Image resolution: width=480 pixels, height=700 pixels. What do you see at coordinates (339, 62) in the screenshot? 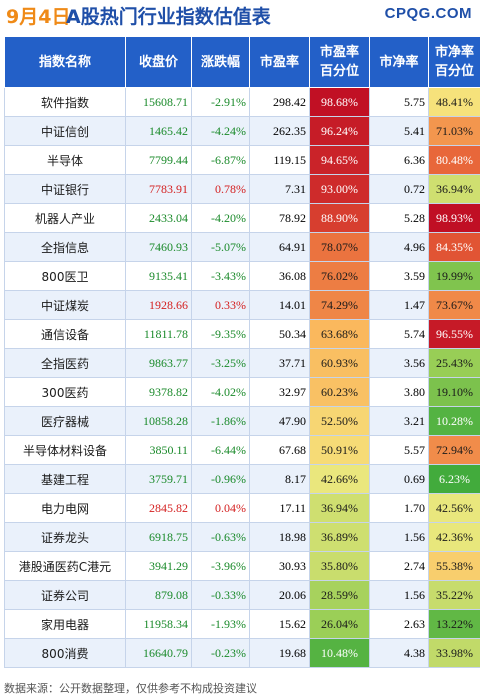
I see `col-header-pe-percentile: 市盈率 百分位` at bounding box center [339, 62].